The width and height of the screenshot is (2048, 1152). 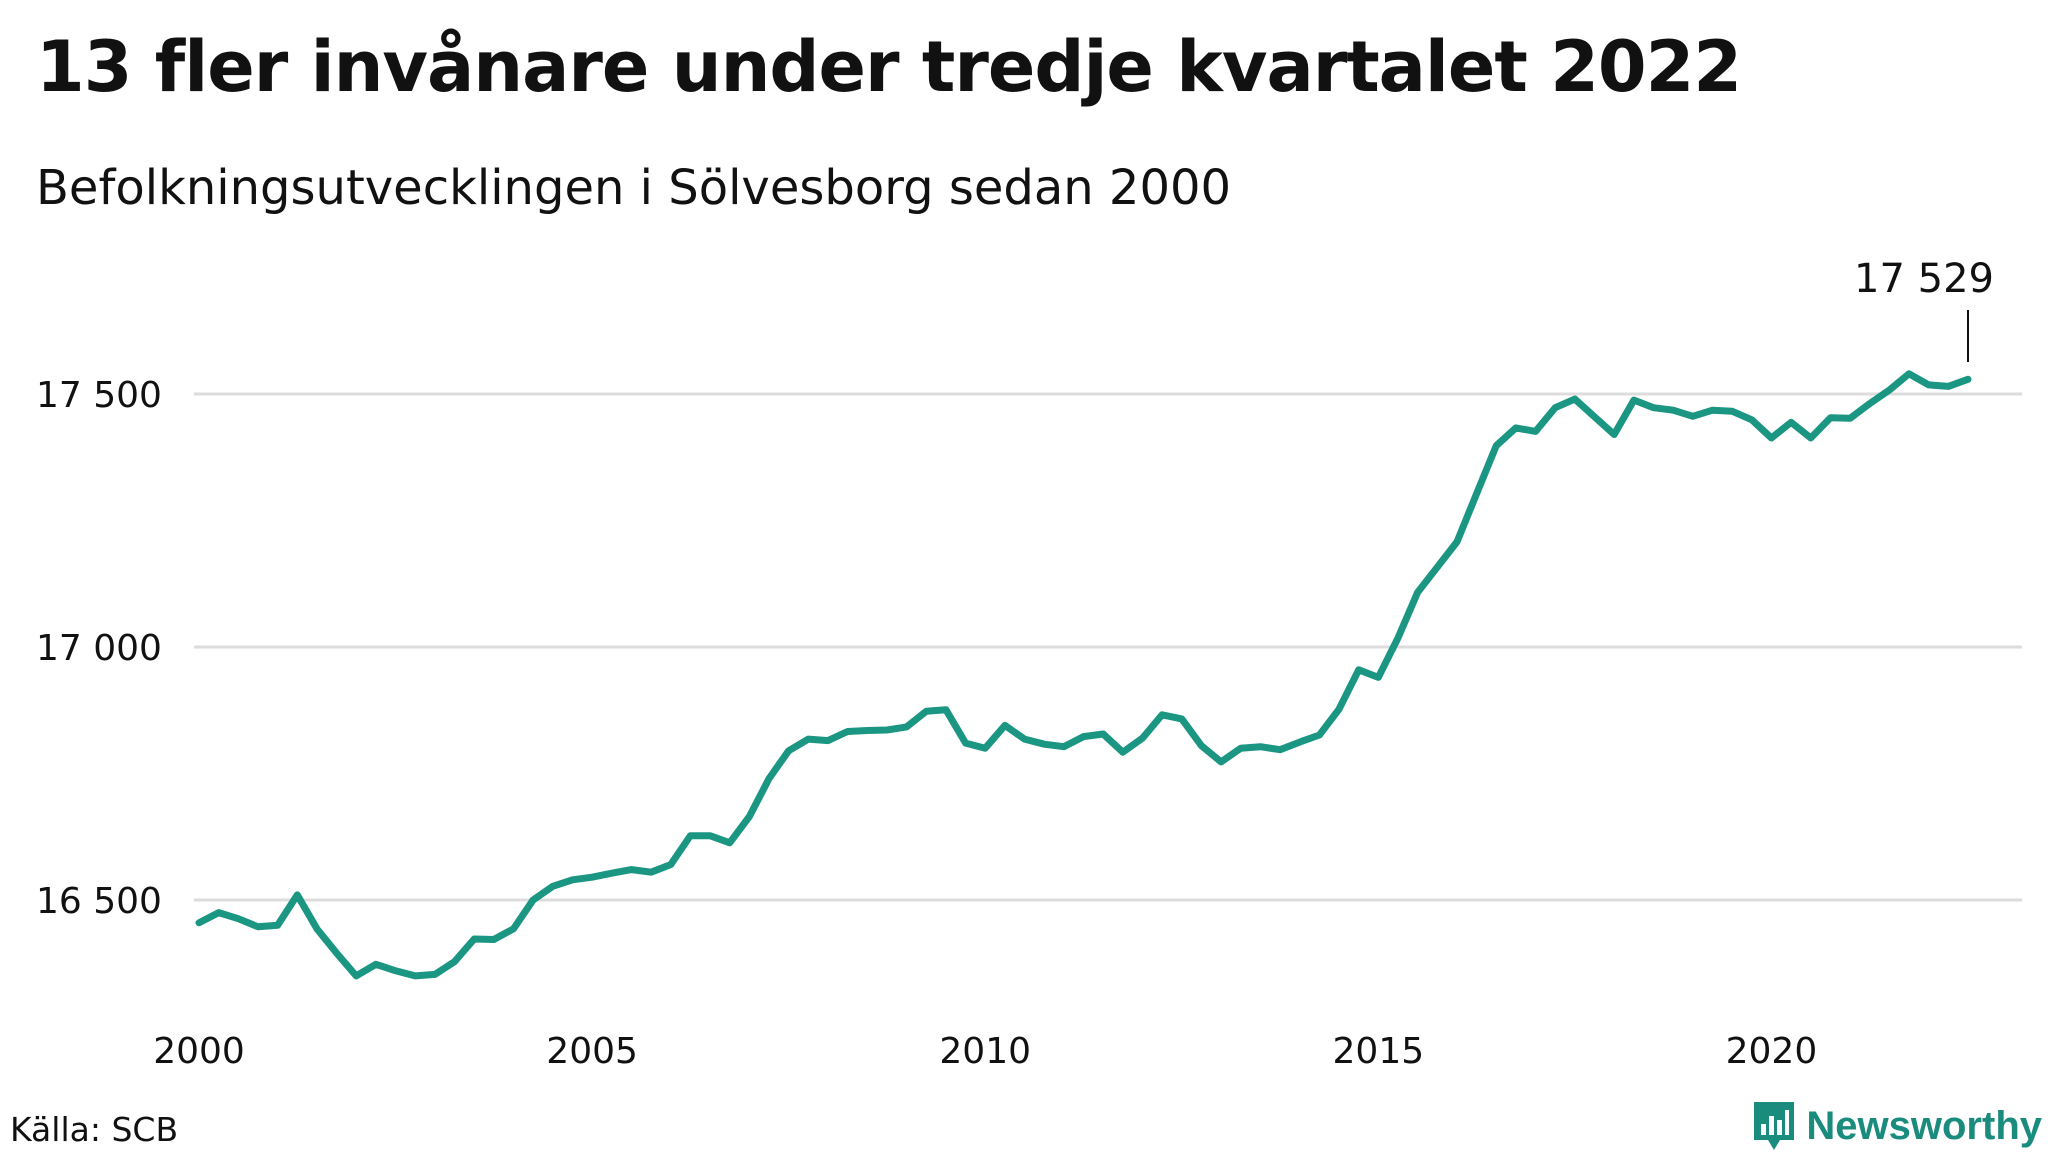 What do you see at coordinates (1924, 279) in the screenshot?
I see `annotation-label: 17 529` at bounding box center [1924, 279].